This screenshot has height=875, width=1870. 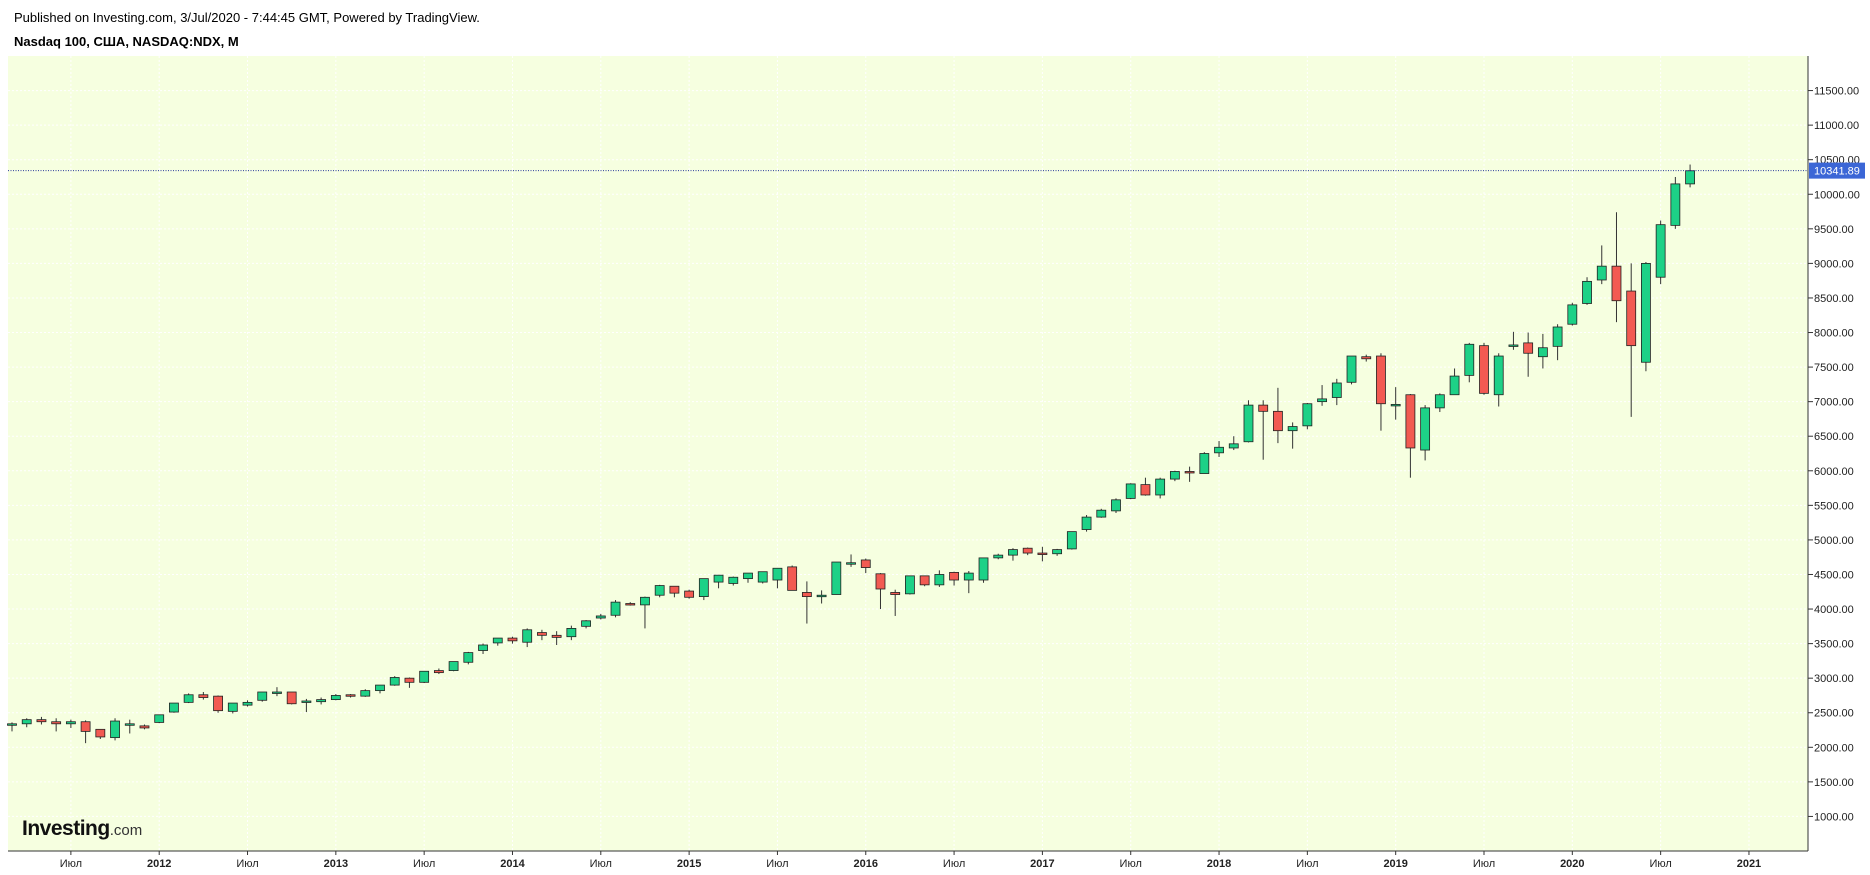 What do you see at coordinates (126, 830) in the screenshot?
I see `logo-suffix: .com` at bounding box center [126, 830].